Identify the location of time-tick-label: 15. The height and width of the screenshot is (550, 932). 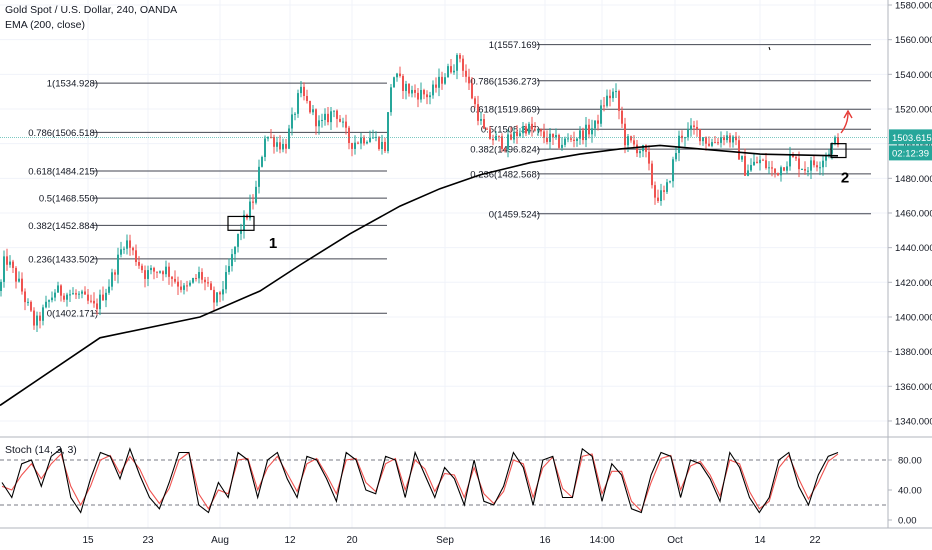
(88, 540).